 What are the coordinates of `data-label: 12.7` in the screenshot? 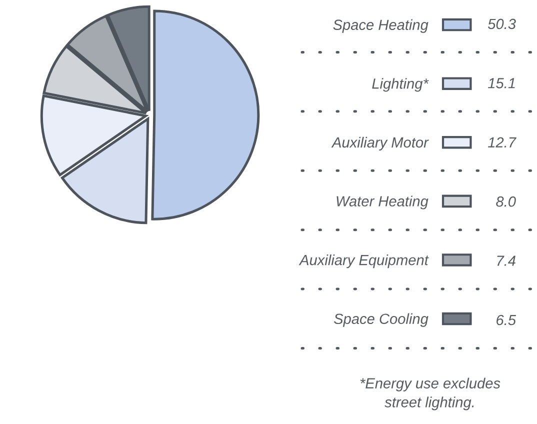 It's located at (502, 142).